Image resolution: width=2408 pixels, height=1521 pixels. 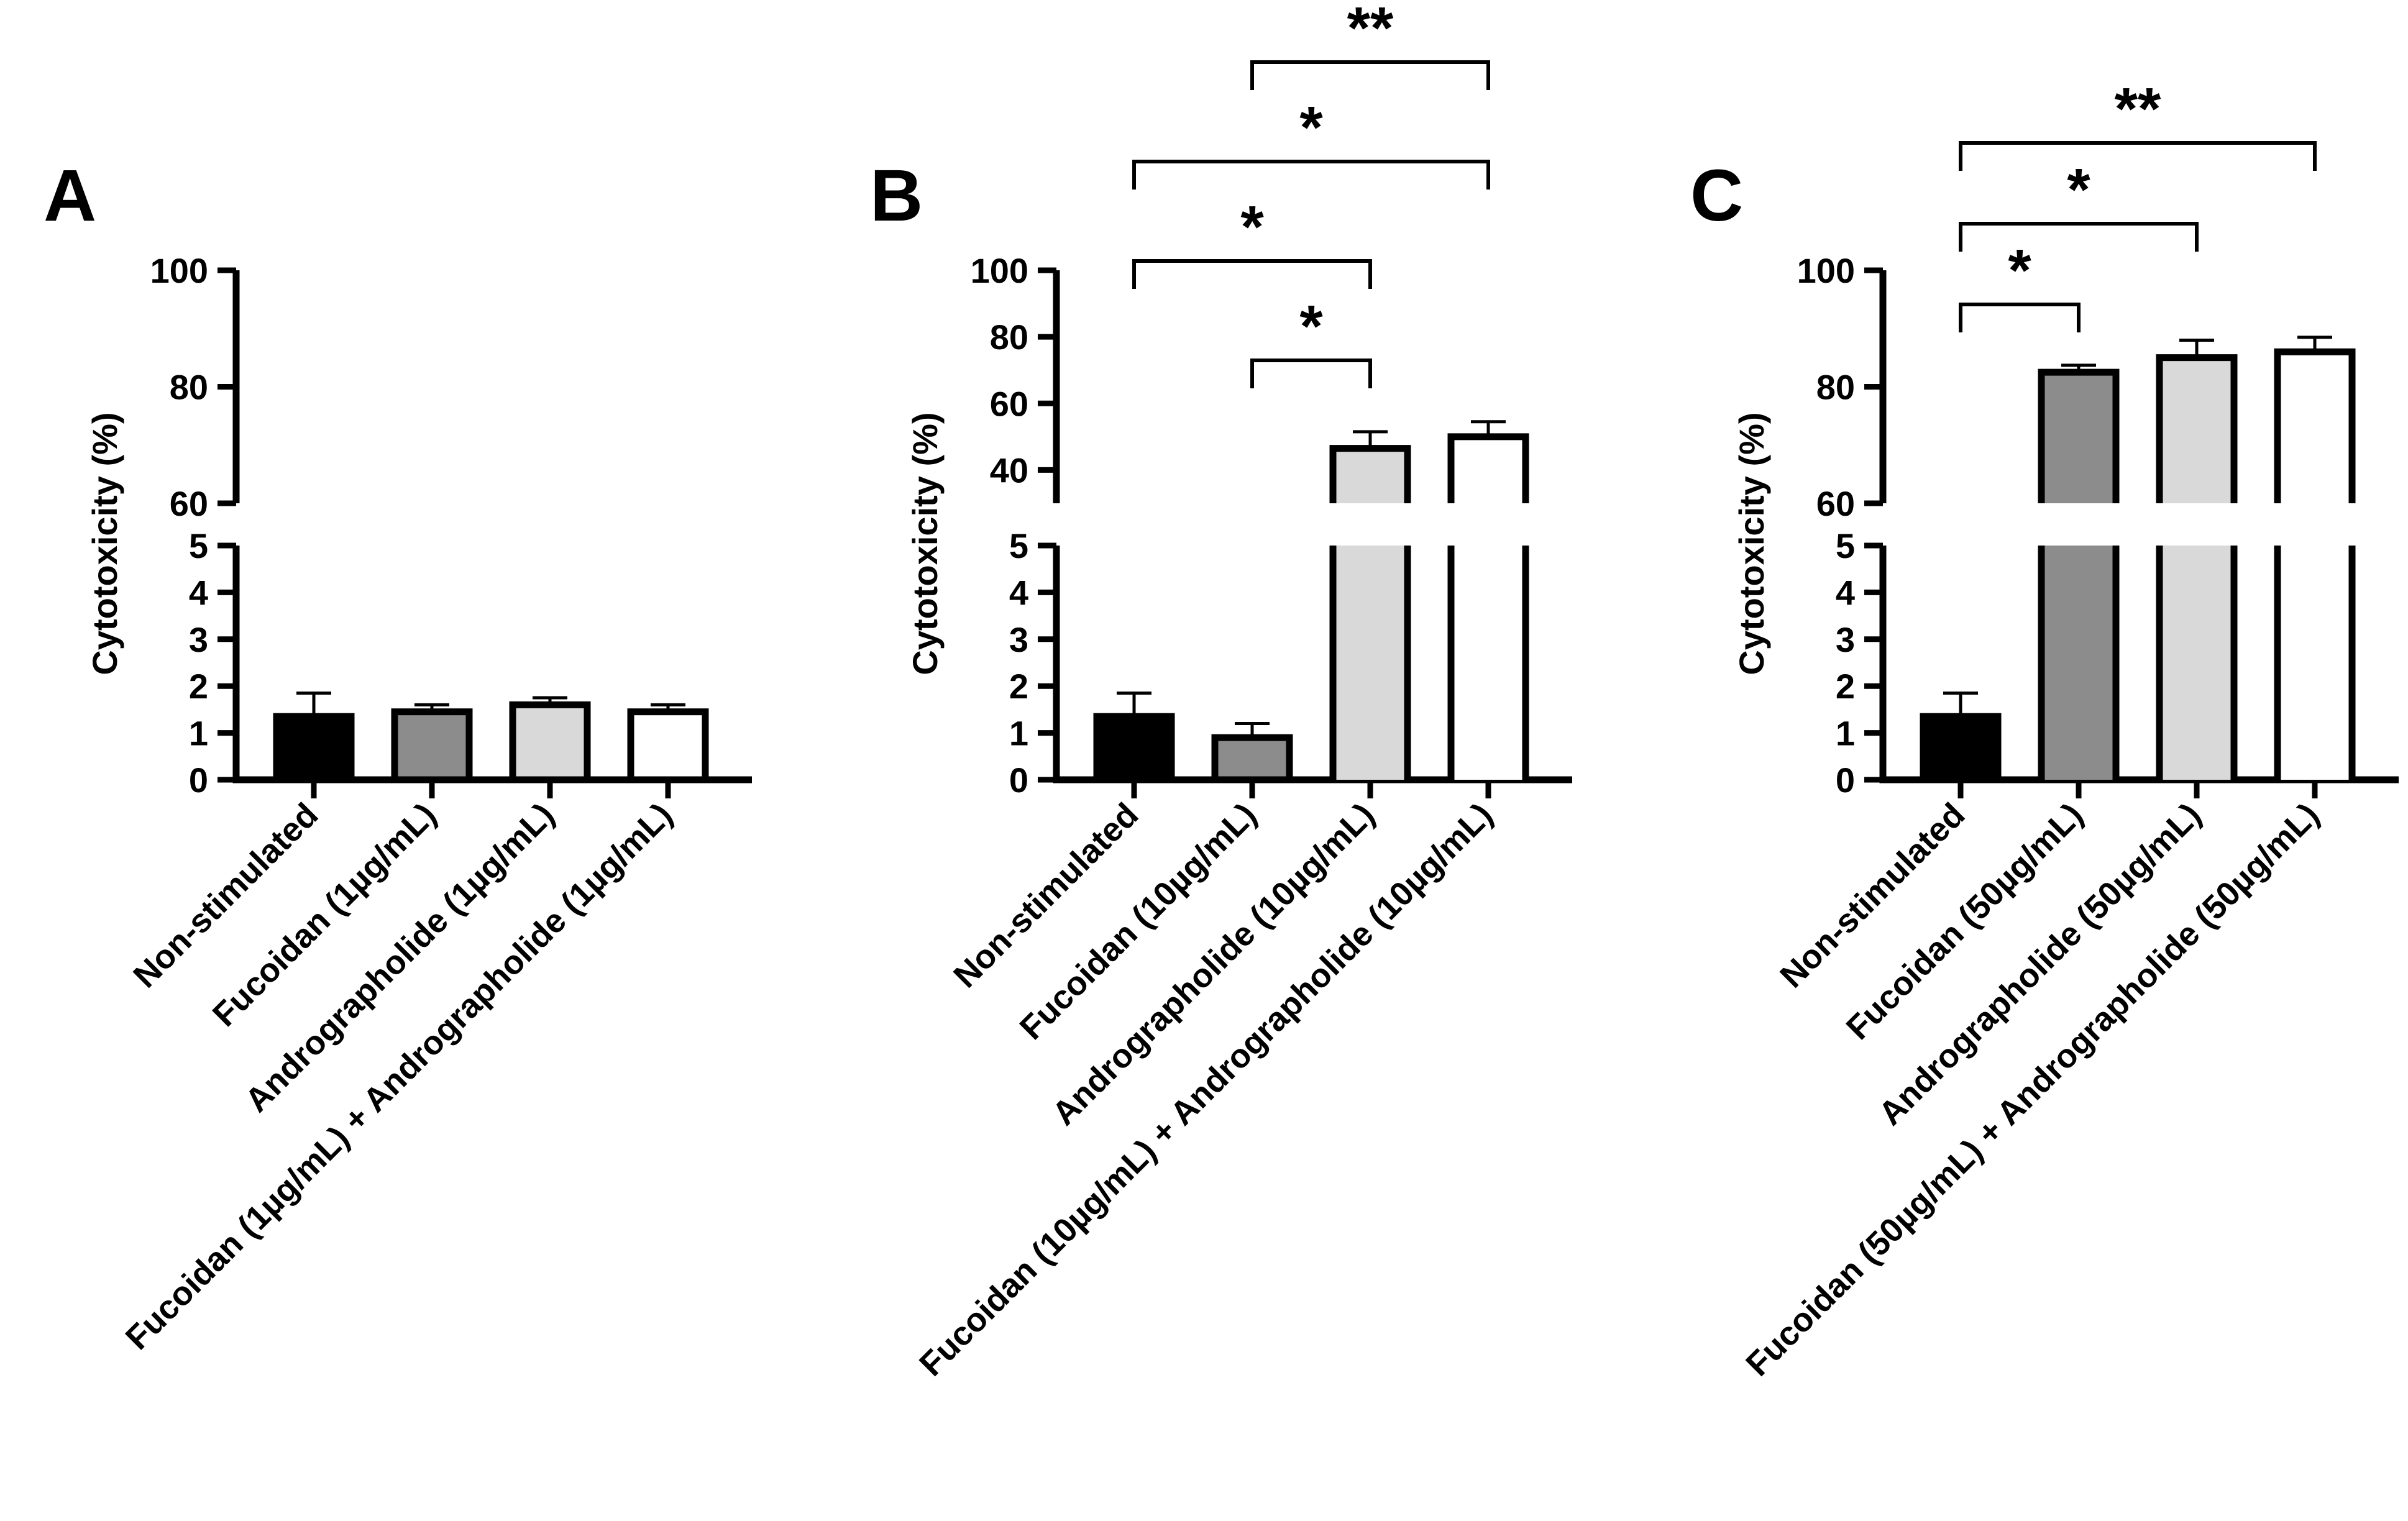 I want to click on y-tick-label: 40, so click(x=1009, y=470).